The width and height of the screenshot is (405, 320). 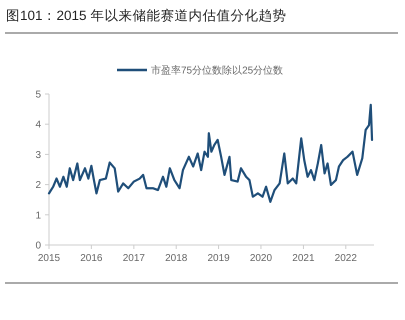 I want to click on y-tick-label: 2, so click(x=38, y=186).